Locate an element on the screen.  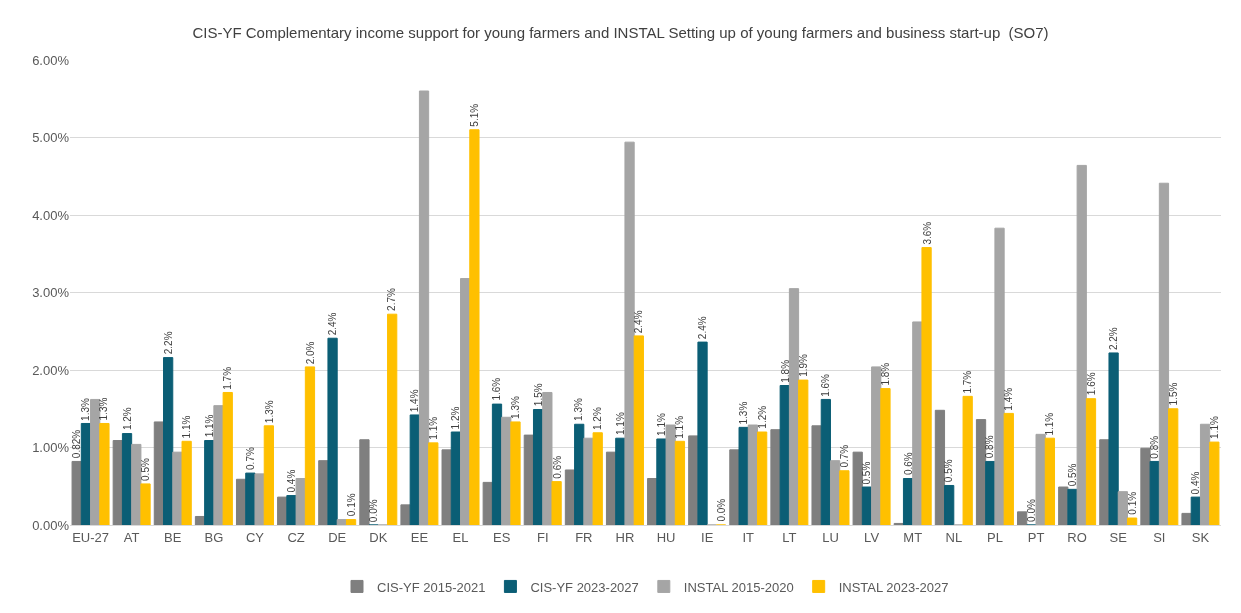
x-tick-label: EL is located at coordinates (460, 537).